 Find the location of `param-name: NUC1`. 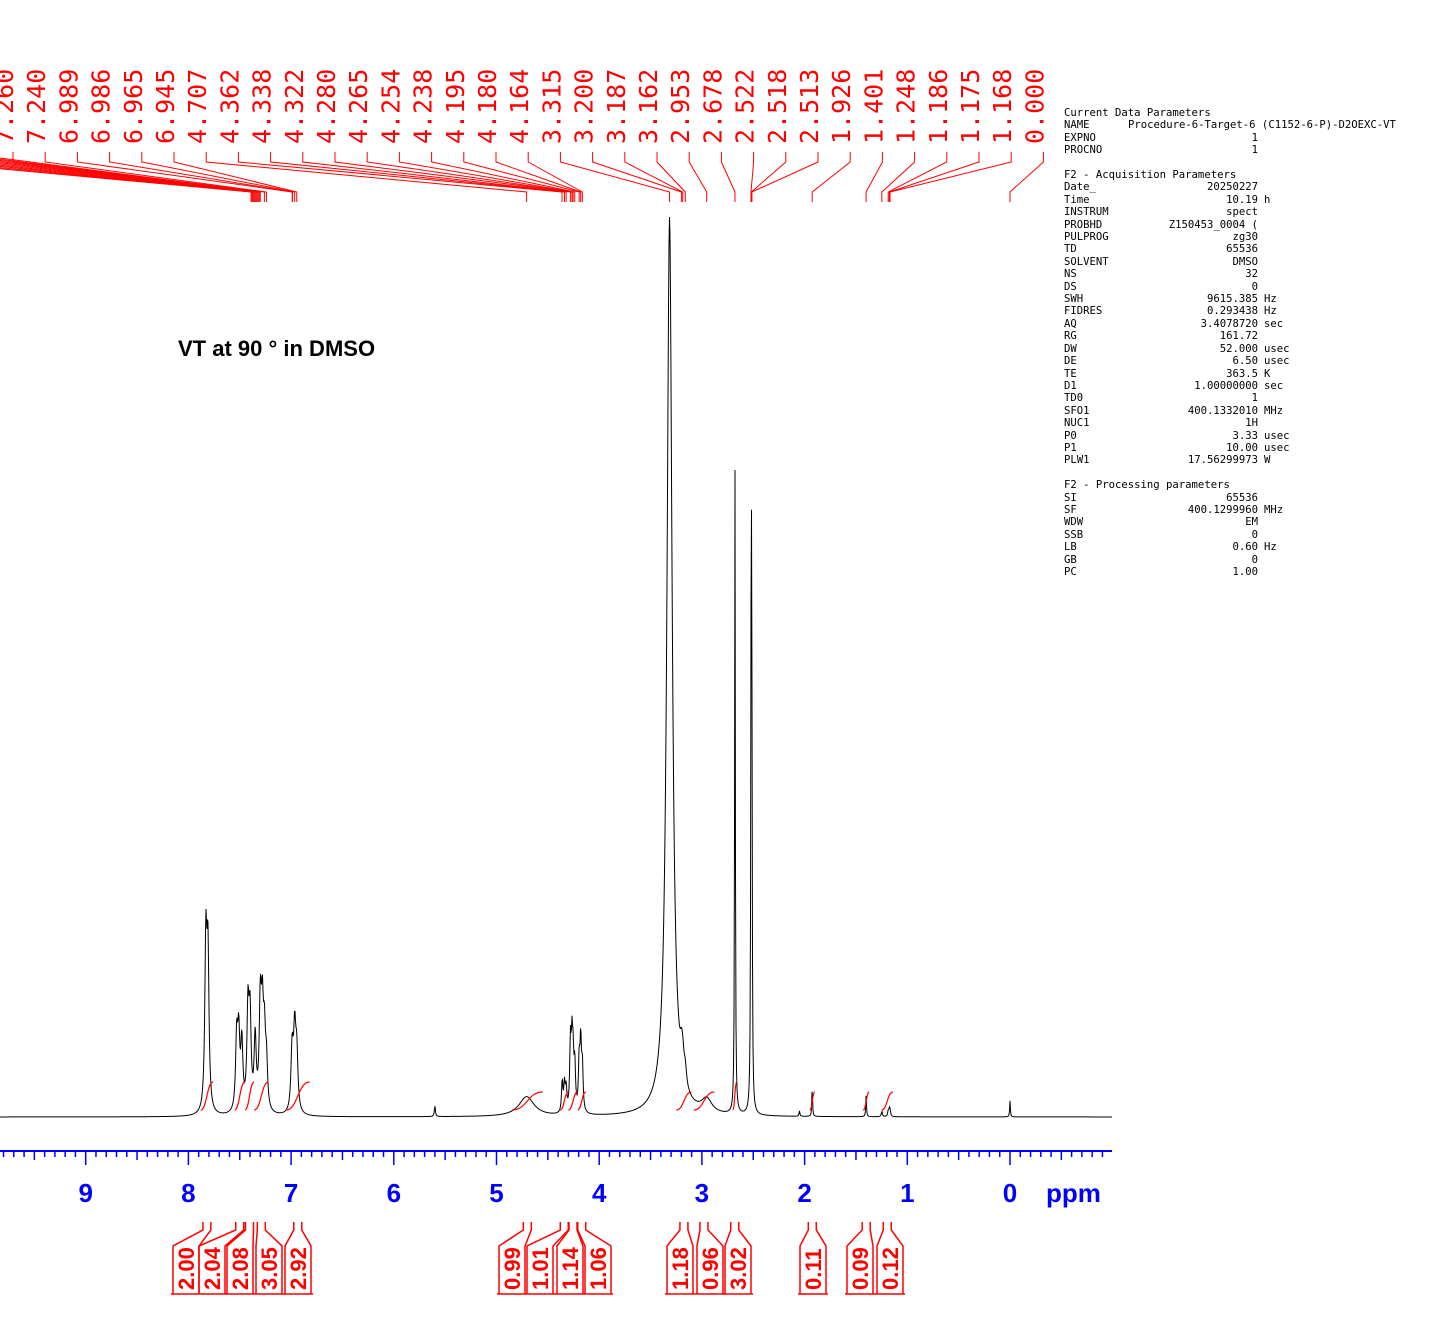

param-name: NUC1 is located at coordinates (1077, 423).